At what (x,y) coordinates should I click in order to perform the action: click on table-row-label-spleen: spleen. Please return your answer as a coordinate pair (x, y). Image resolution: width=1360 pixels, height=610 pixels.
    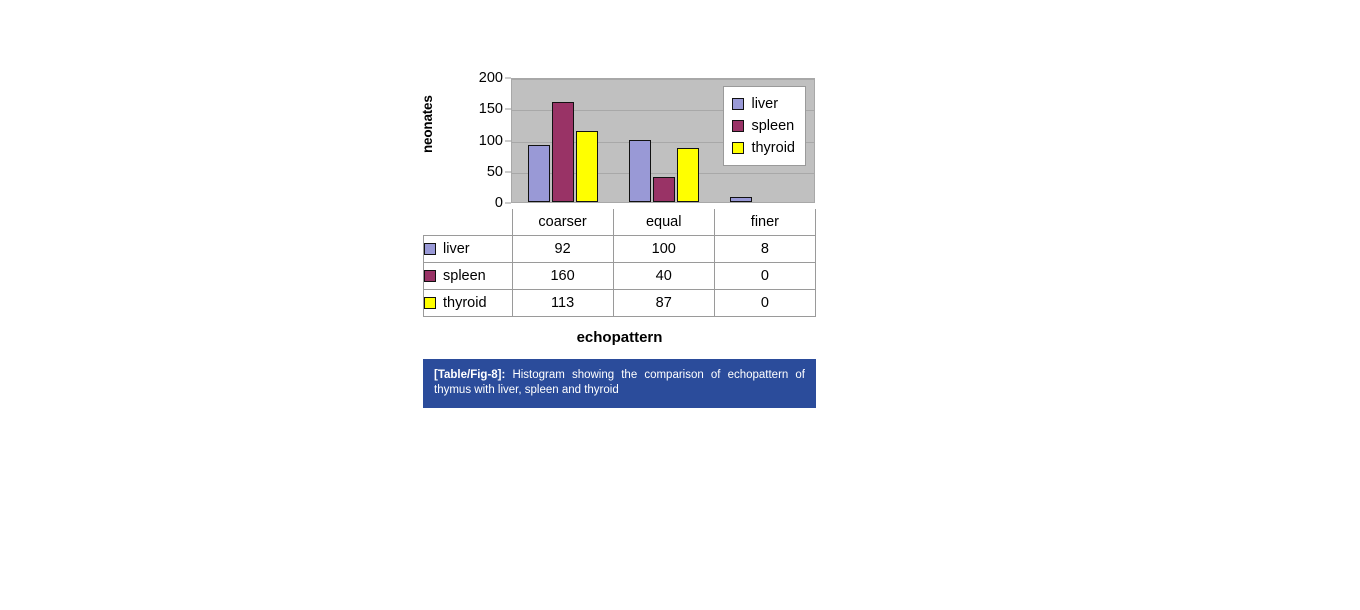
    Looking at the image, I should click on (468, 276).